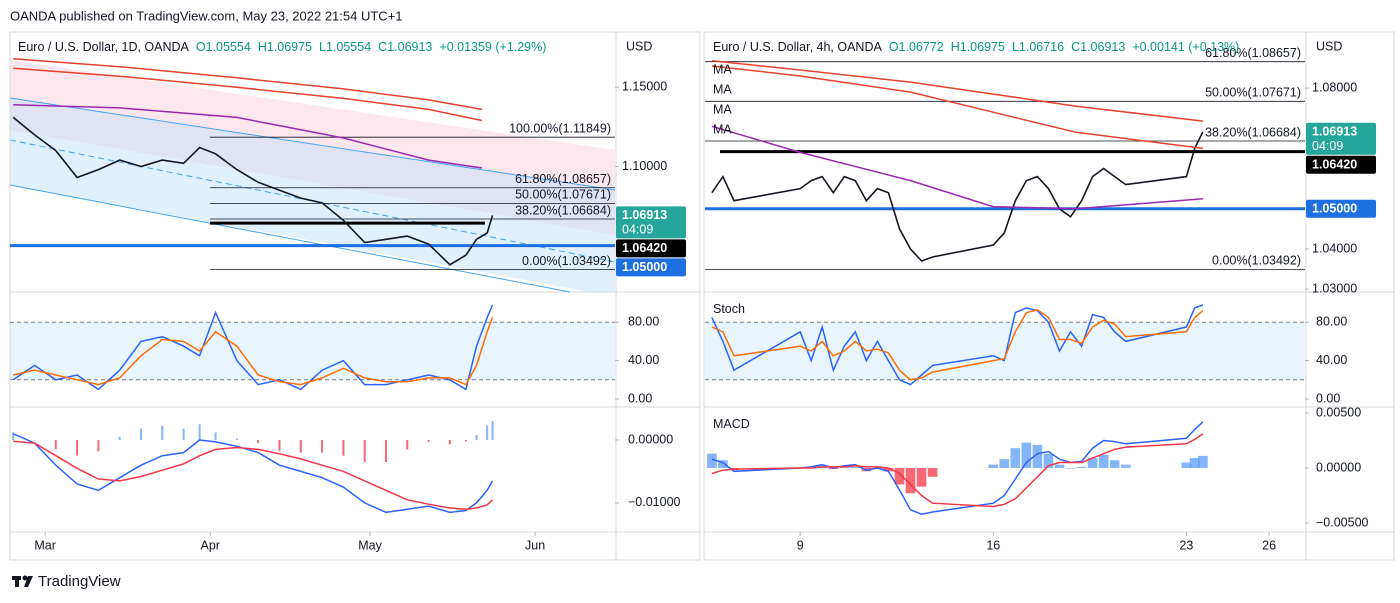 Image resolution: width=1400 pixels, height=603 pixels. I want to click on ohlc-value: +0.01359 (+1.29%), so click(492, 47).